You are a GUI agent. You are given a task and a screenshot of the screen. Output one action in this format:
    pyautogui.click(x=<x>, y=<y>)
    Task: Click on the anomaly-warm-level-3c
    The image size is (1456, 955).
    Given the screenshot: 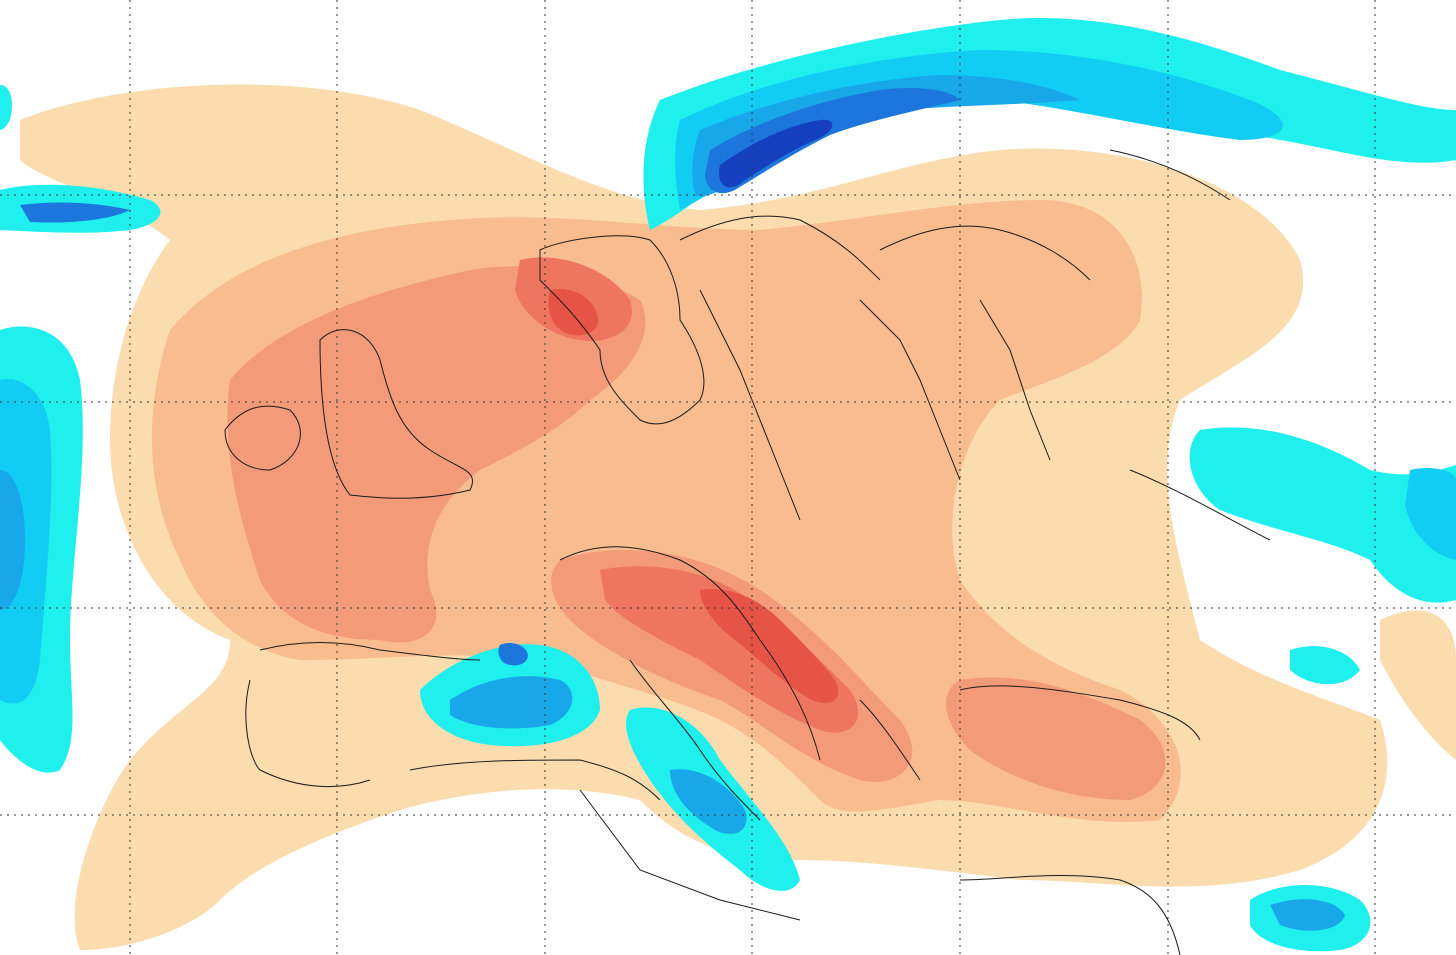 What is the action you would take?
    pyautogui.click(x=1056, y=738)
    